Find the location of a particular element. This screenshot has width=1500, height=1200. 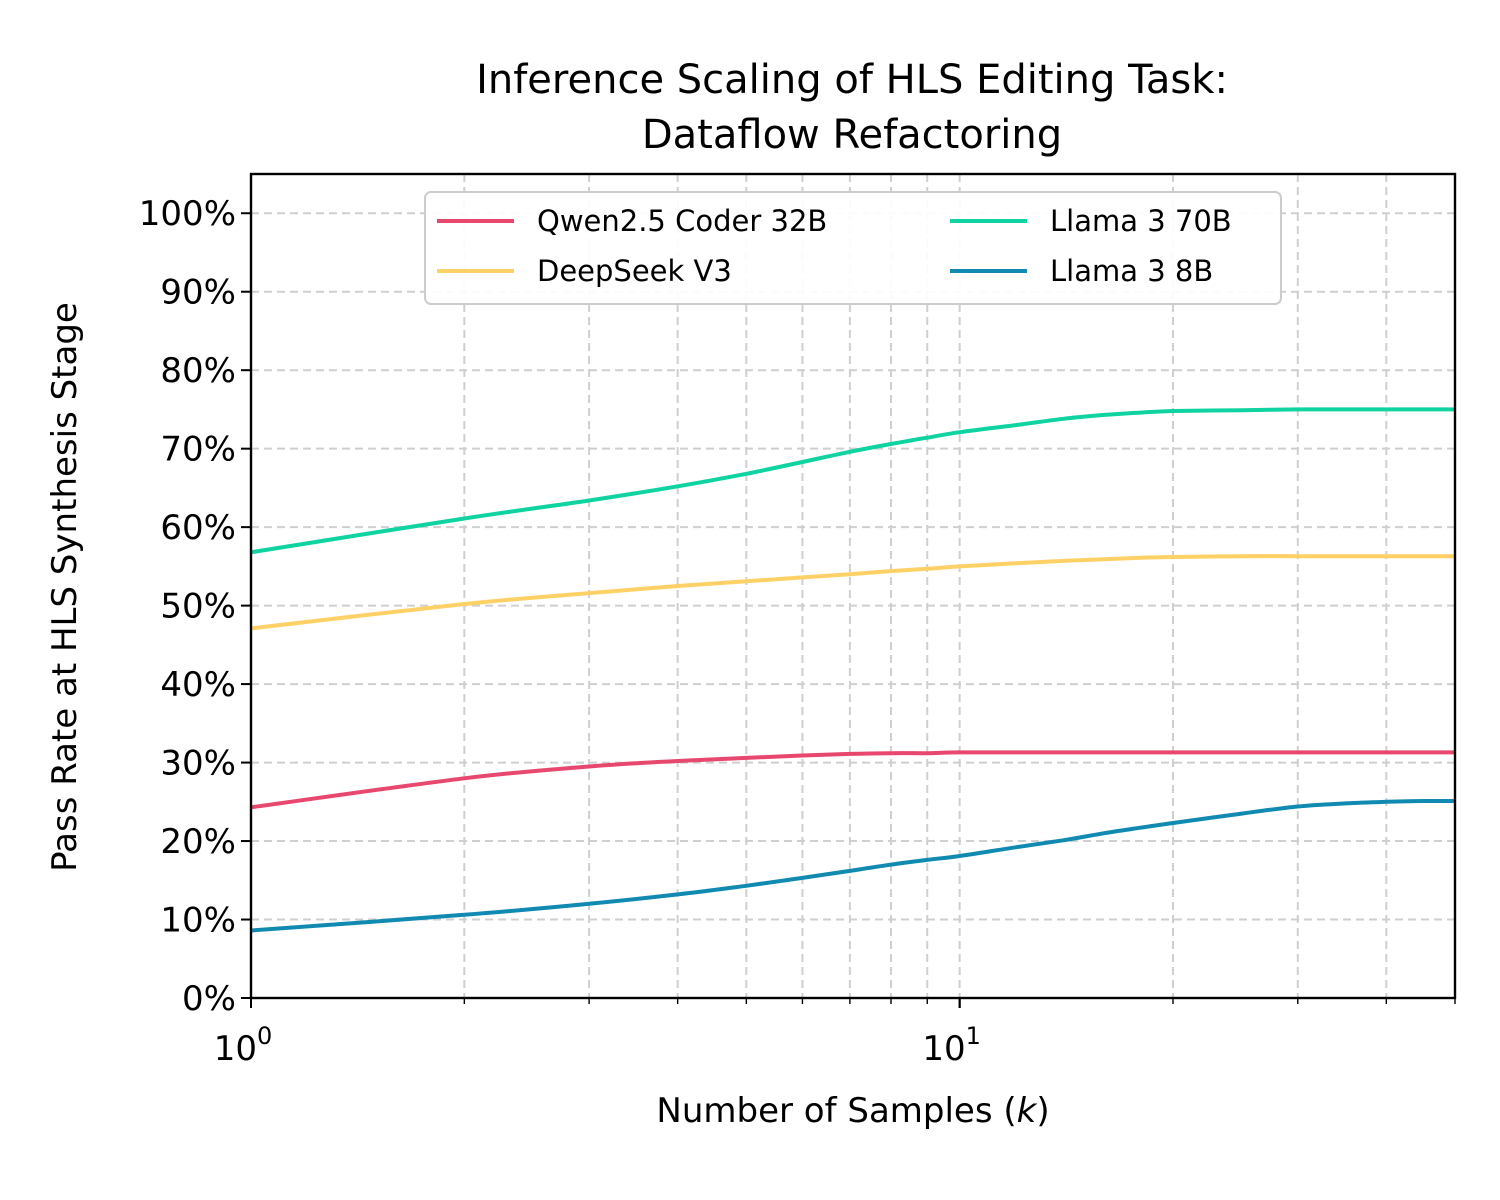

series-line-qwen2-5-coder-32b is located at coordinates (852, 780).